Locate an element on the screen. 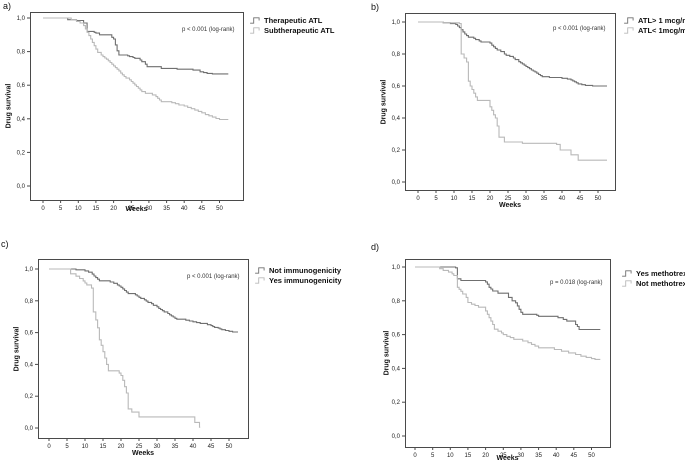 This screenshot has width=685, height=468. legend: ATL> 1 mcg/ml ATL< 1mcg/ml is located at coordinates (654, 26).